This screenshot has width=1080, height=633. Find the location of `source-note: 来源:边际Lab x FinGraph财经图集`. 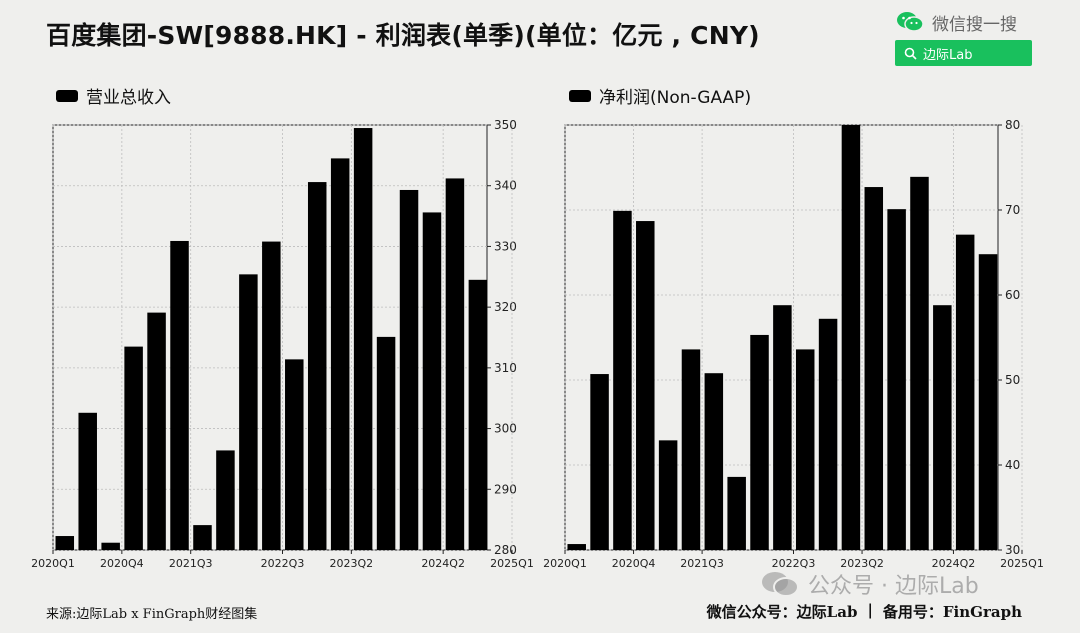

source-note: 来源:边际Lab x FinGraph财经图集 is located at coordinates (152, 614).